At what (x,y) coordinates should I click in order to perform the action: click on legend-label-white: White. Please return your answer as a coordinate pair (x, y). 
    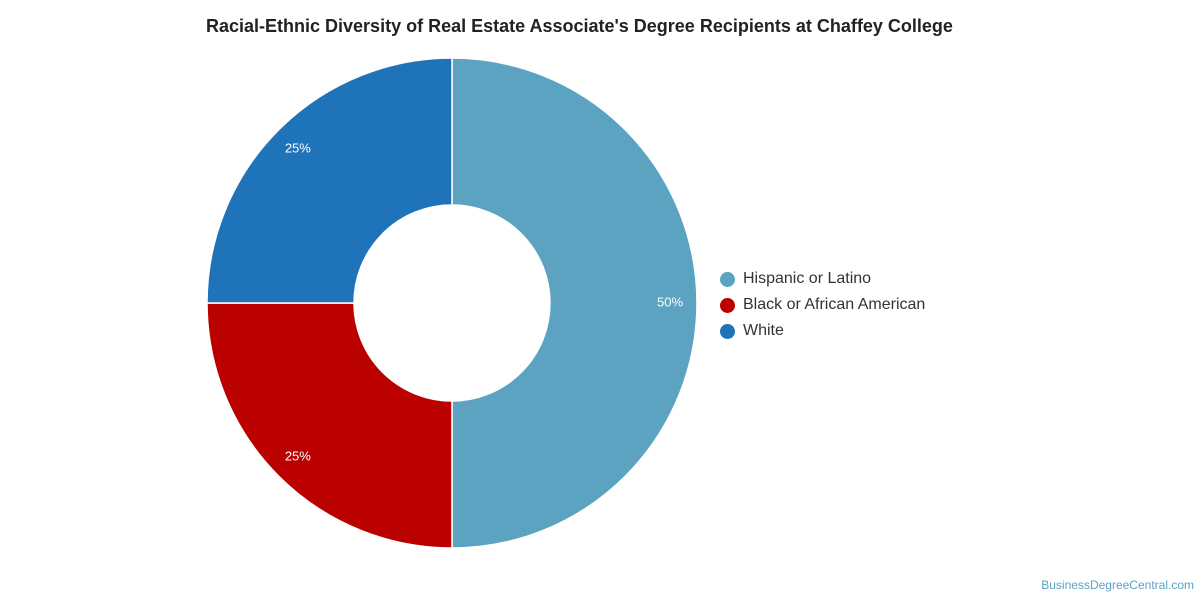
    Looking at the image, I should click on (763, 330).